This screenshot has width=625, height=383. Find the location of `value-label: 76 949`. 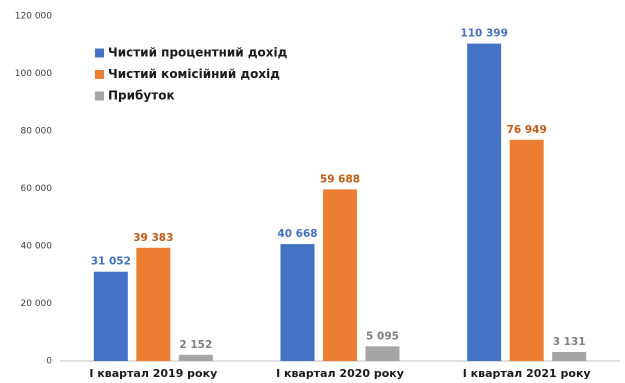

value-label: 76 949 is located at coordinates (527, 130).